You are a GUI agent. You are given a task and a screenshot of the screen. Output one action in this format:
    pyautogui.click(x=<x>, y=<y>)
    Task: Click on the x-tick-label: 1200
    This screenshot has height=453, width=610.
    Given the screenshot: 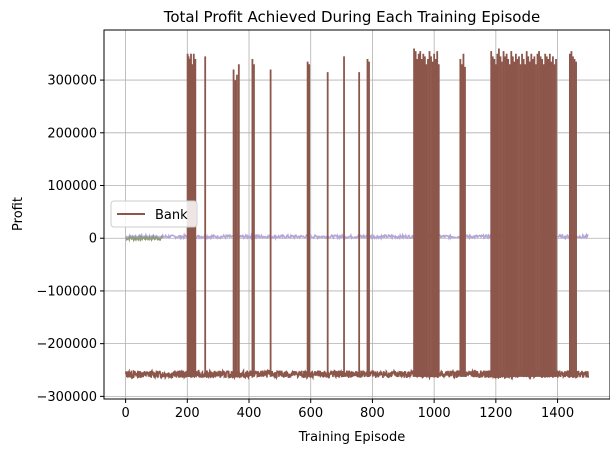 What is the action you would take?
    pyautogui.click(x=495, y=413)
    